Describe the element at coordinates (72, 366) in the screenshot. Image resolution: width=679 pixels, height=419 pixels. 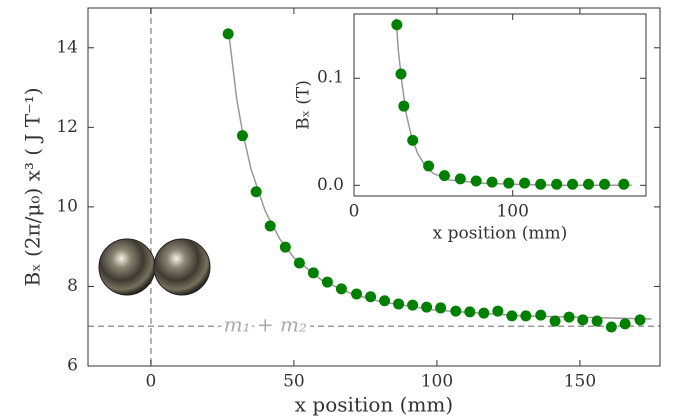
I see `y-tick-label: 6` at that location.